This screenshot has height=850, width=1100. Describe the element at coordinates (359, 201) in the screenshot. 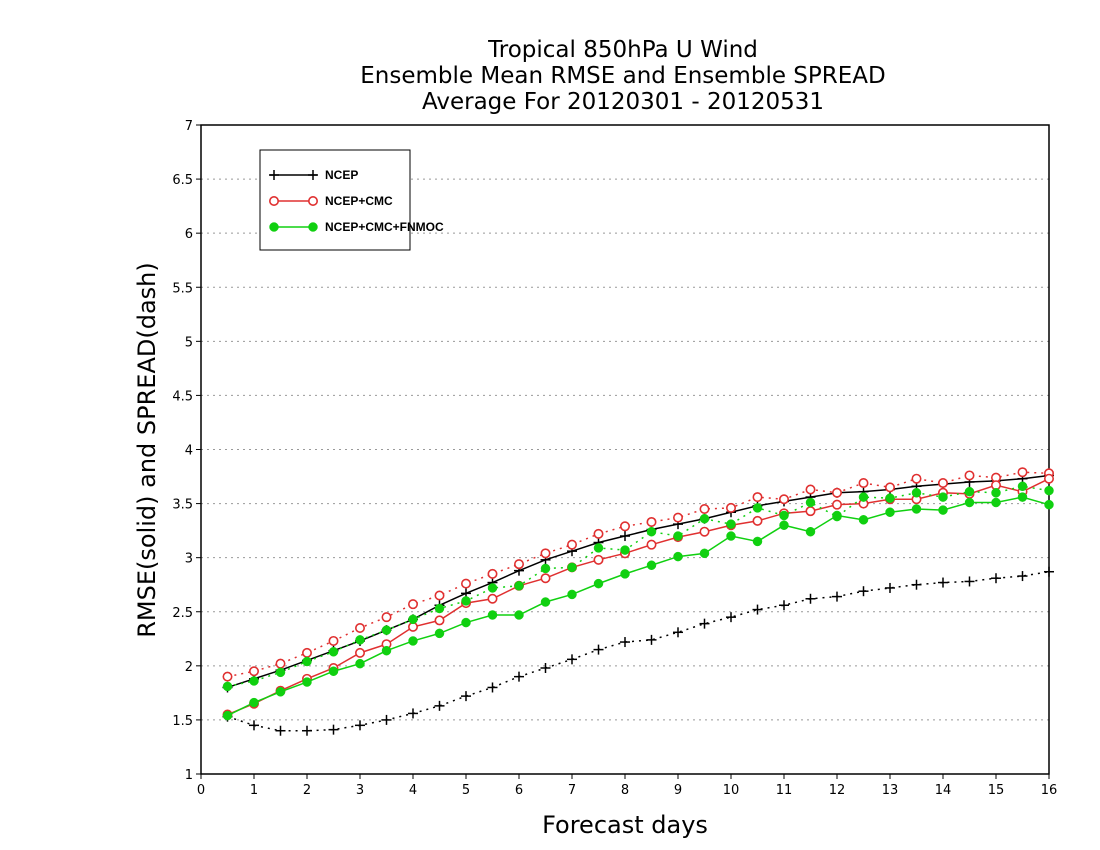

I see `legend-label-ncep-cmc: NCEP+CMC` at that location.